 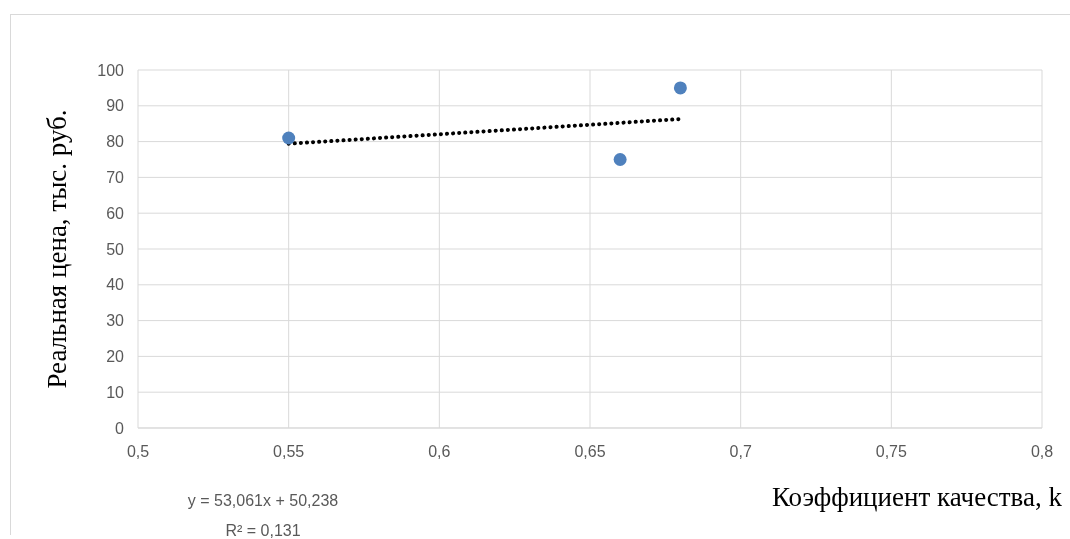 What do you see at coordinates (115, 285) in the screenshot?
I see `y-tick-label: 40` at bounding box center [115, 285].